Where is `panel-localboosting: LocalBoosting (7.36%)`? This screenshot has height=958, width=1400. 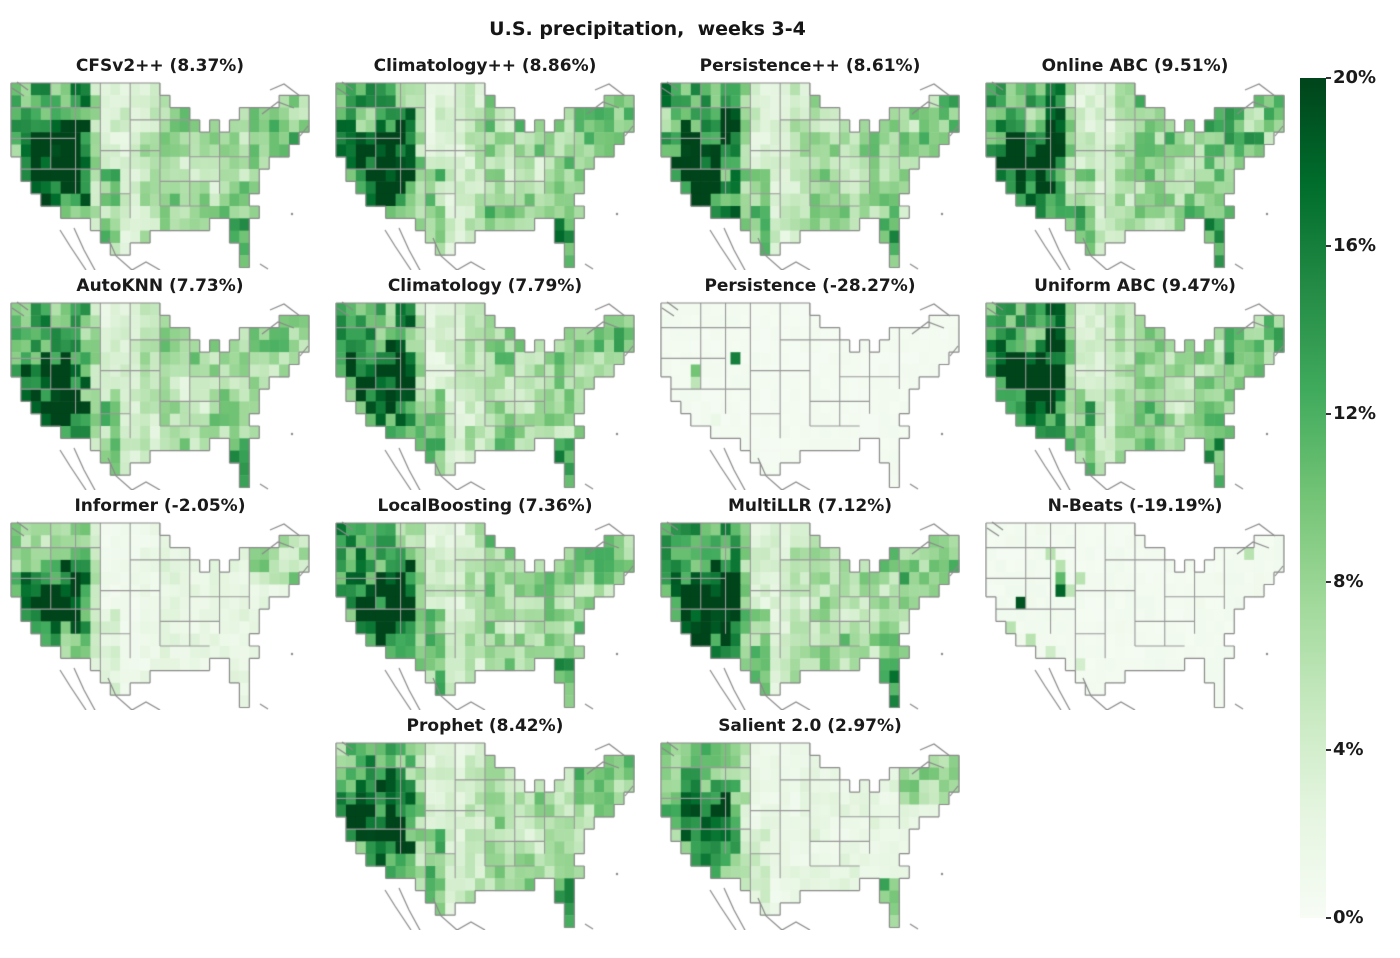 panel-localboosting: LocalBoosting (7.36%) is located at coordinates (485, 603).